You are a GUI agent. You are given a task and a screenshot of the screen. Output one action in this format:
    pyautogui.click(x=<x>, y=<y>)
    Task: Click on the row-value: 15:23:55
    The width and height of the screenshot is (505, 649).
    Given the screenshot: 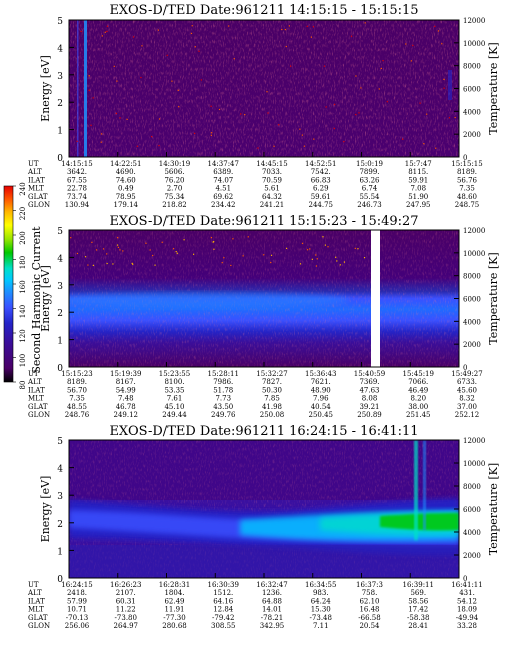 What is the action you would take?
    pyautogui.click(x=174, y=374)
    